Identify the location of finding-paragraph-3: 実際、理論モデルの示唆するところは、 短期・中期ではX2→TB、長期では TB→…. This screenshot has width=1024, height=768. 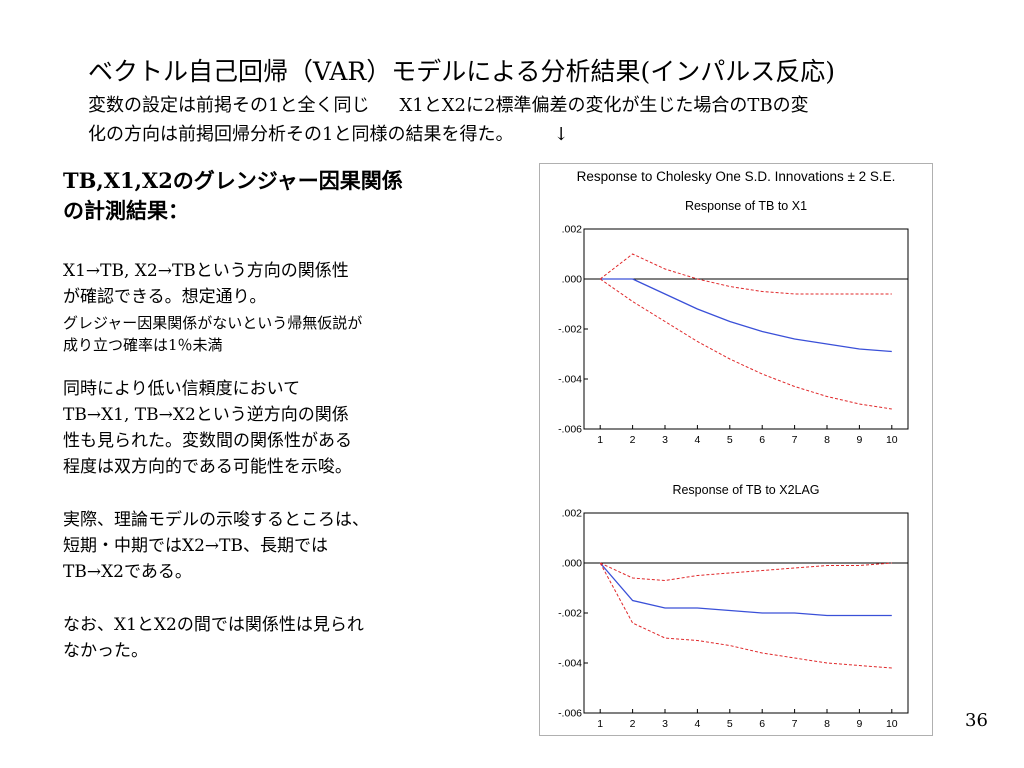
(263, 546).